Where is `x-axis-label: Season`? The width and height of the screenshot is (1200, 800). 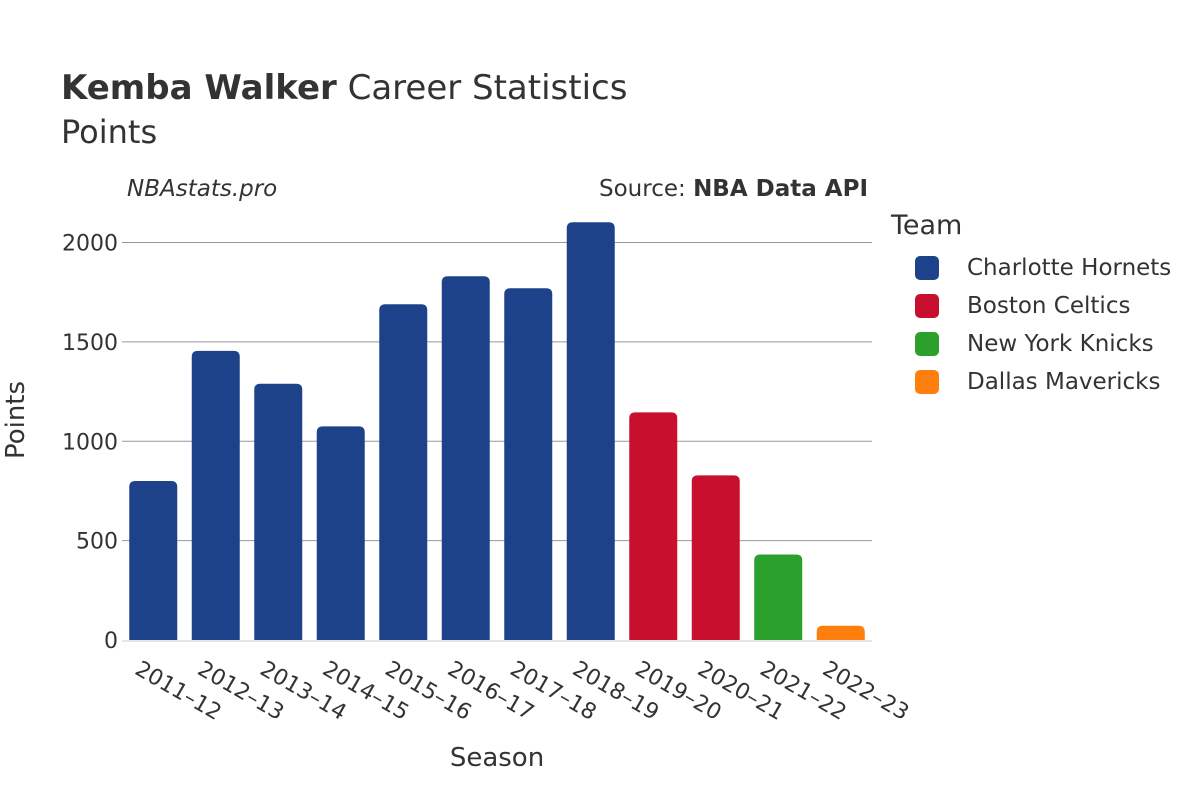
x-axis-label: Season is located at coordinates (497, 758).